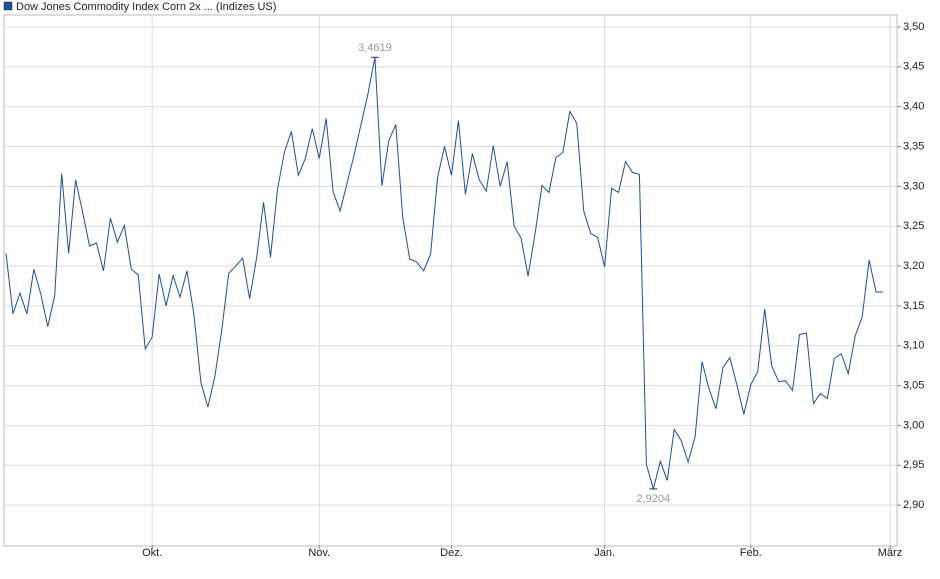 This screenshot has width=940, height=579. Describe the element at coordinates (152, 553) in the screenshot. I see `x-tick-label: Okt.` at that location.